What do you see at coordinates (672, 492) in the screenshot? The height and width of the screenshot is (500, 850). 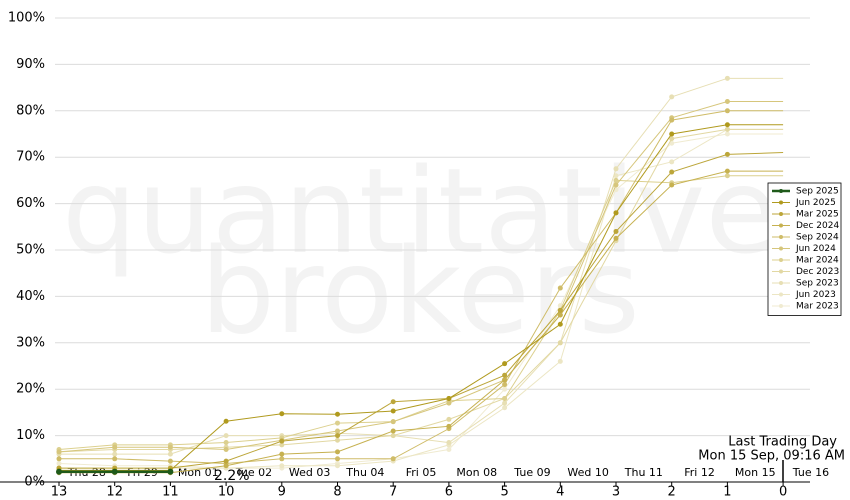 I see `x-tick-label: 2` at bounding box center [672, 492].